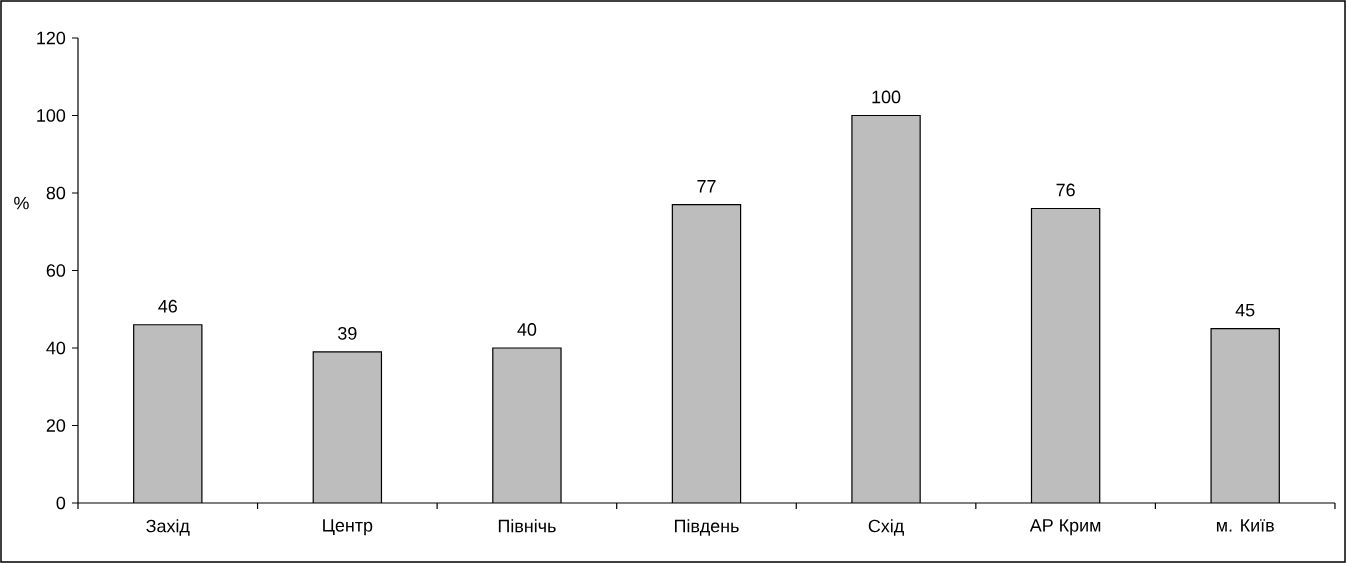 The width and height of the screenshot is (1346, 563). What do you see at coordinates (886, 527) in the screenshot?
I see `x-tick-label: Схід` at bounding box center [886, 527].